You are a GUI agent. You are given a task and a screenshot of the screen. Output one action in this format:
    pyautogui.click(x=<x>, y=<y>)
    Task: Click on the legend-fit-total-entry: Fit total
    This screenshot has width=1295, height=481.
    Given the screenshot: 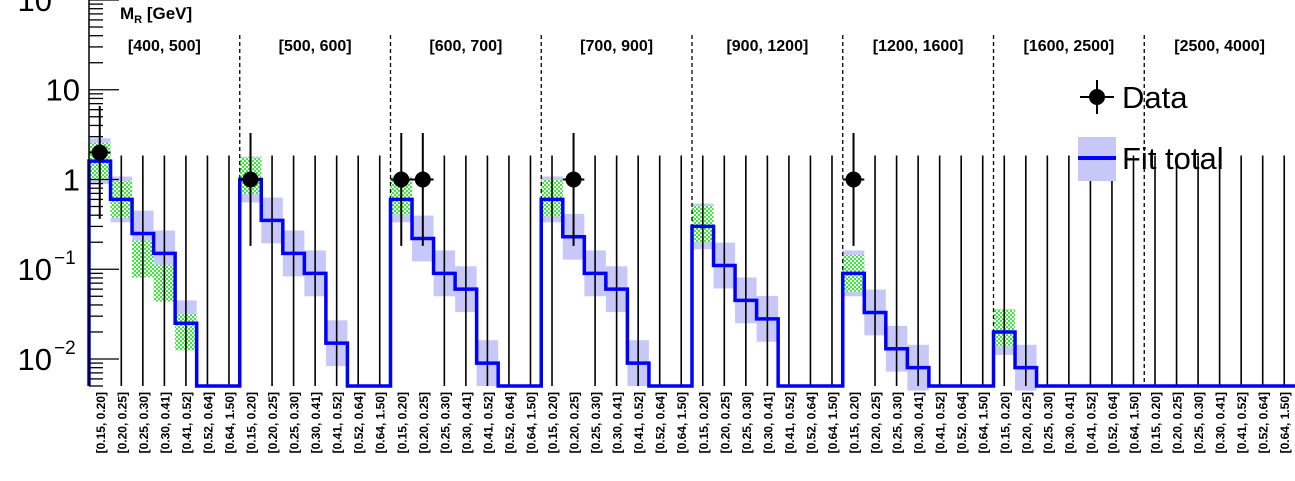 What is the action you would take?
    pyautogui.click(x=1151, y=159)
    